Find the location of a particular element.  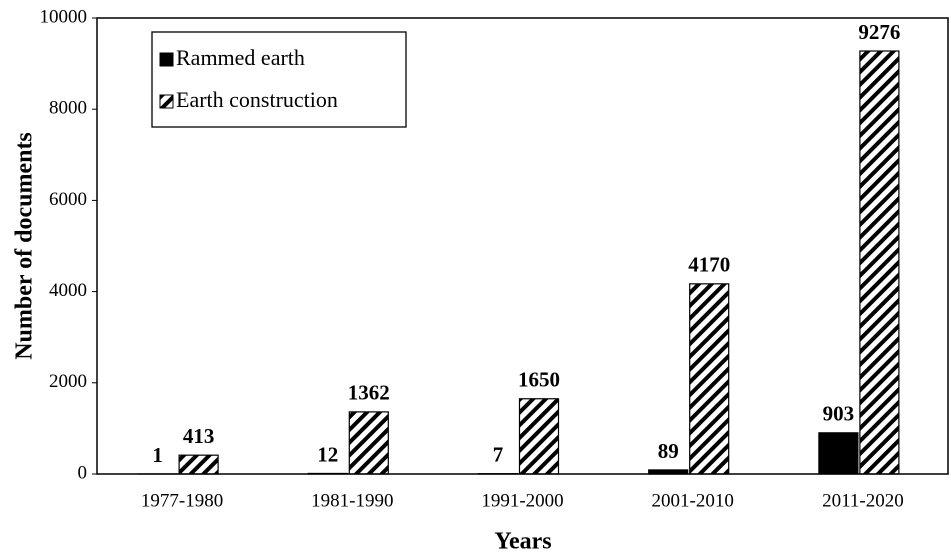

data-label: 413 is located at coordinates (199, 436).